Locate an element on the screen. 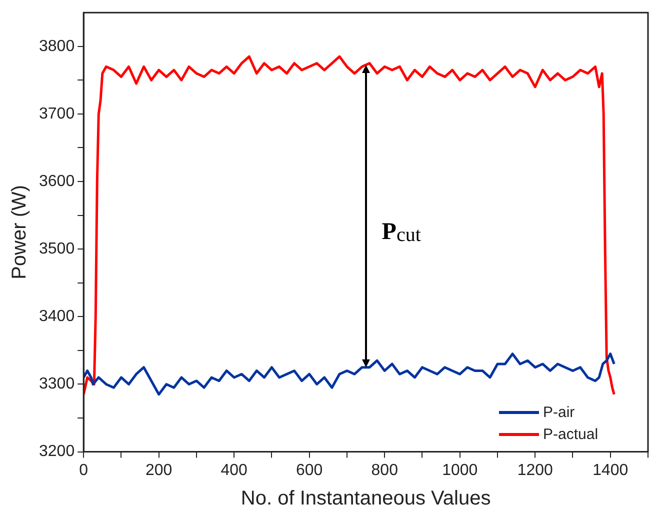 The image size is (660, 519). x-tick-label: 800 is located at coordinates (384, 470).